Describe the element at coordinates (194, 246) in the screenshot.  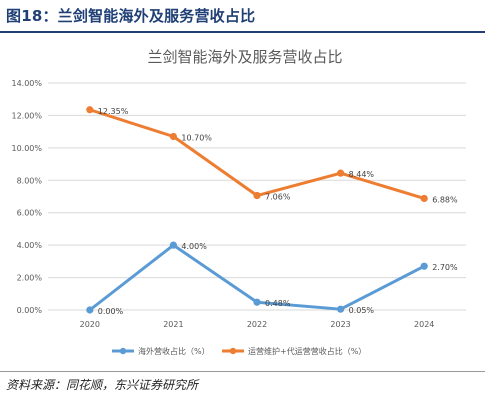
I see `data-label: 4.00%` at that location.